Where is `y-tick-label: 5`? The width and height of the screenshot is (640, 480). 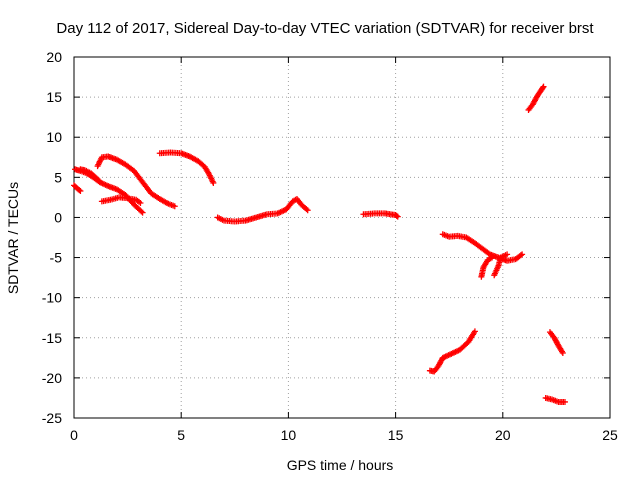 y-tick-label: 5 is located at coordinates (58, 177).